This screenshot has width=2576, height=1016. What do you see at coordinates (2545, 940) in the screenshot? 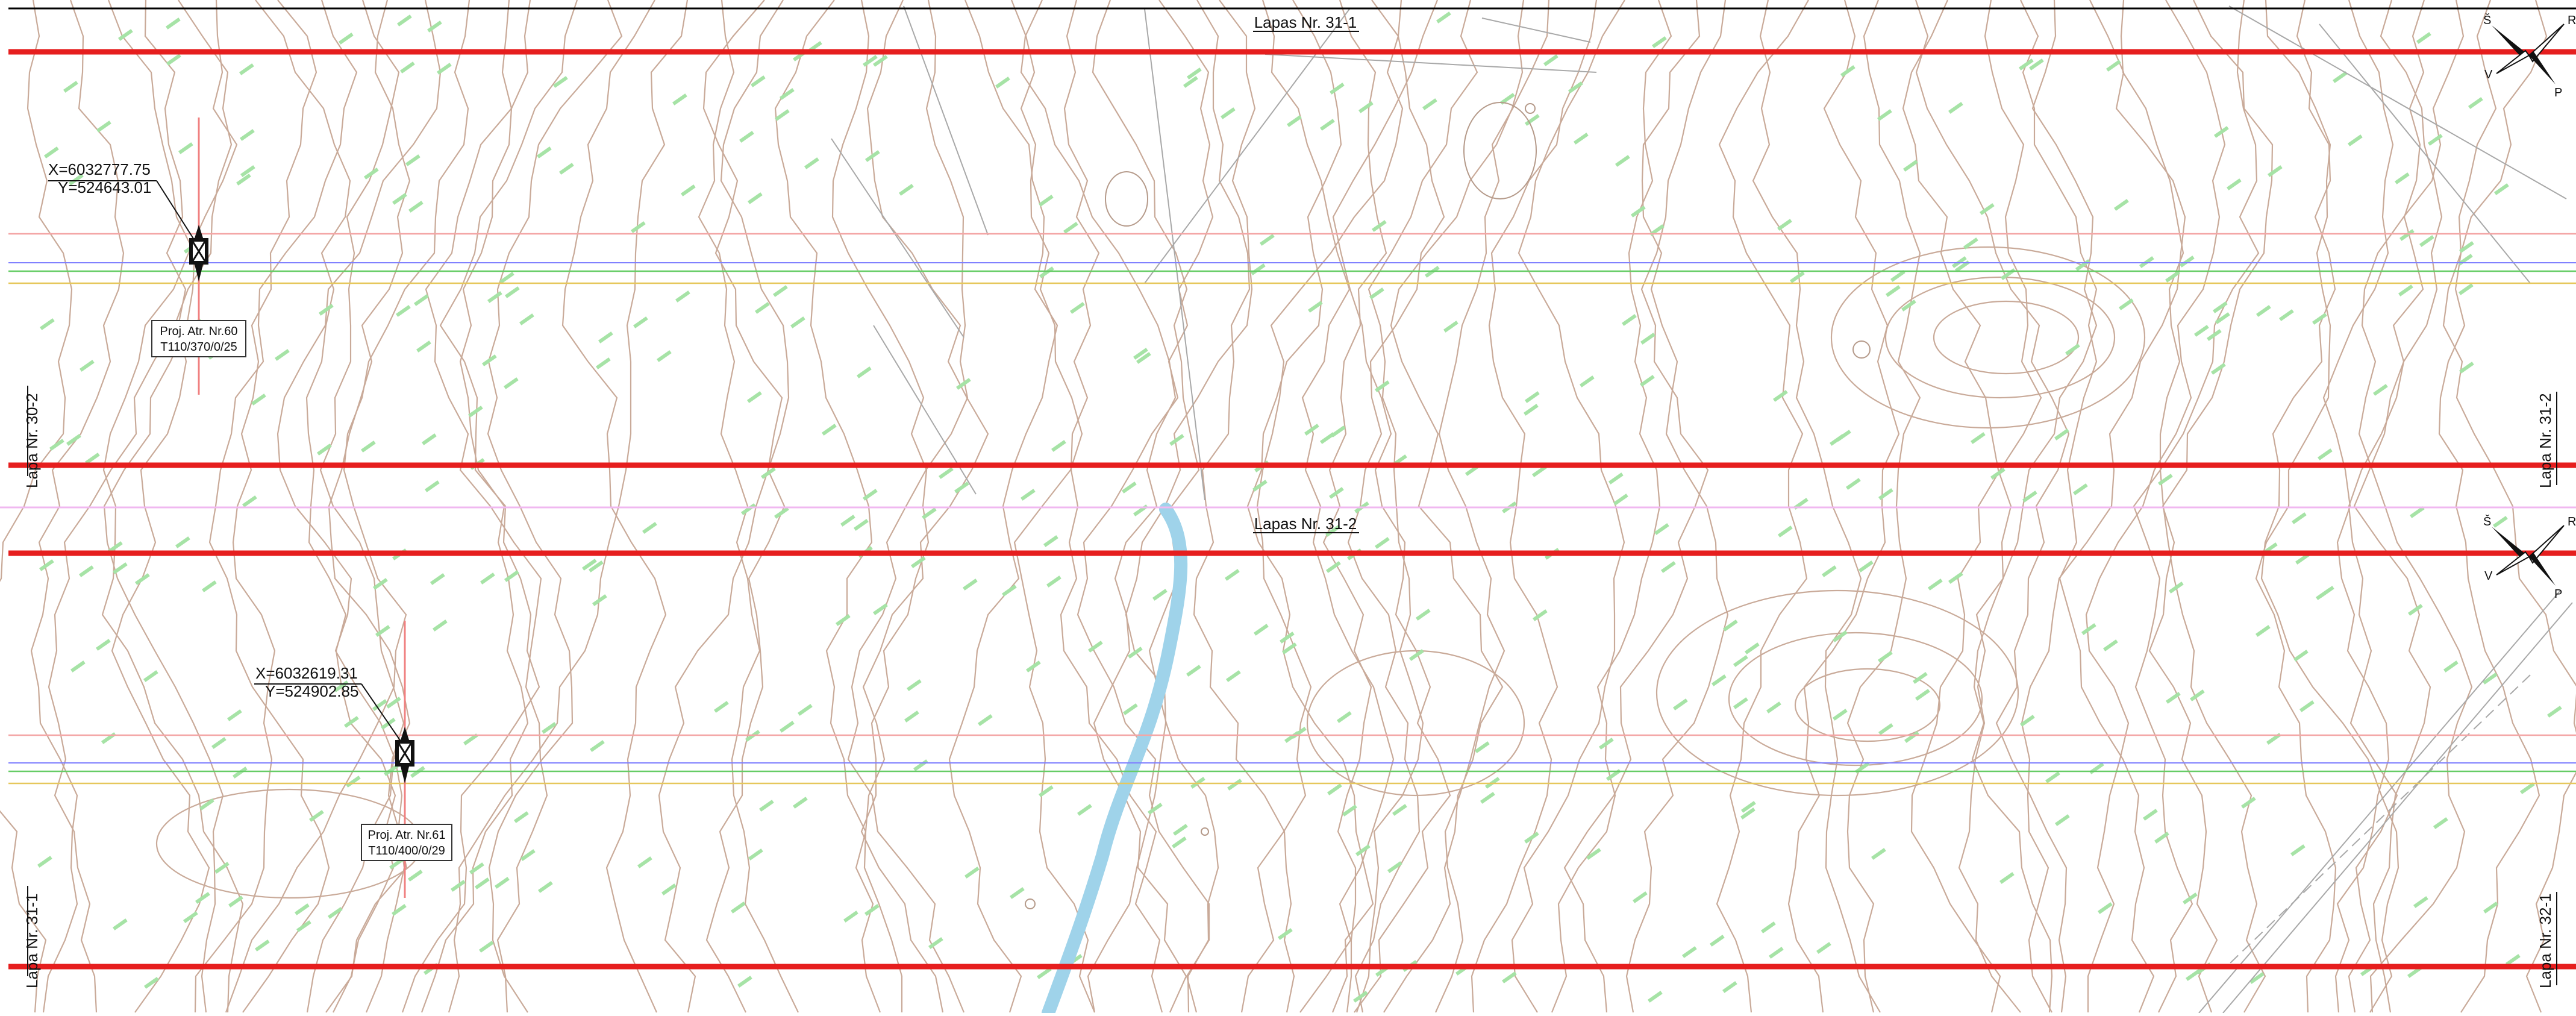
I see `right-sheet-label: Lapa Nr. 32-1` at bounding box center [2545, 940].